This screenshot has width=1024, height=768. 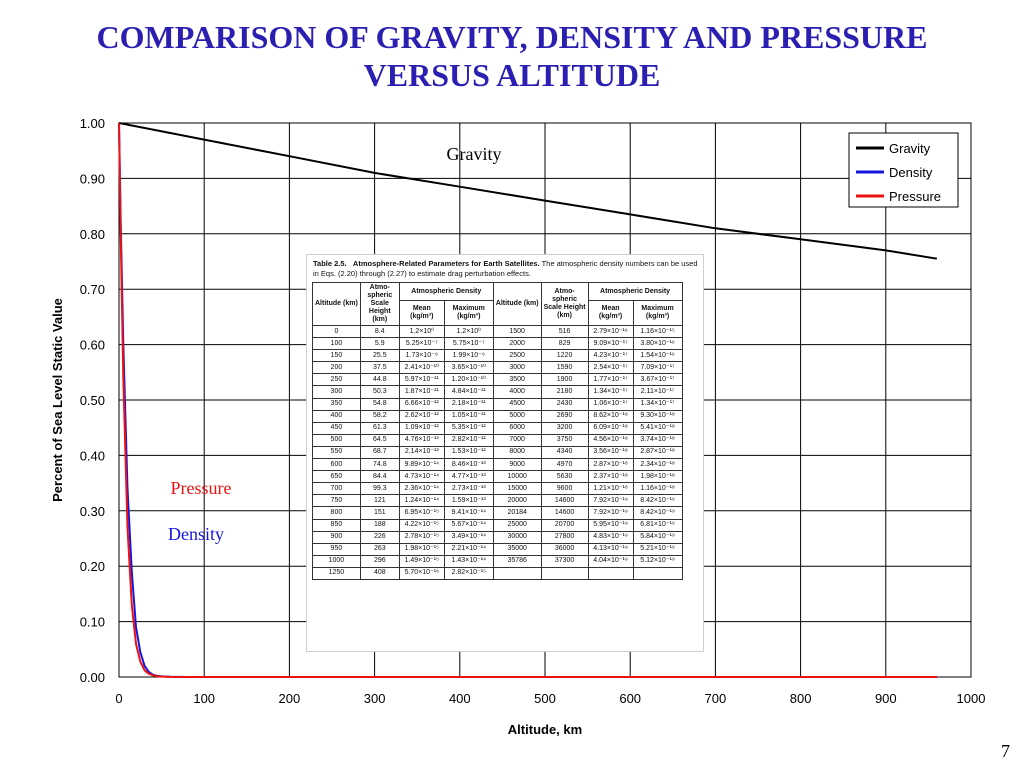 I want to click on table-cell: 2690, so click(x=564, y=416).